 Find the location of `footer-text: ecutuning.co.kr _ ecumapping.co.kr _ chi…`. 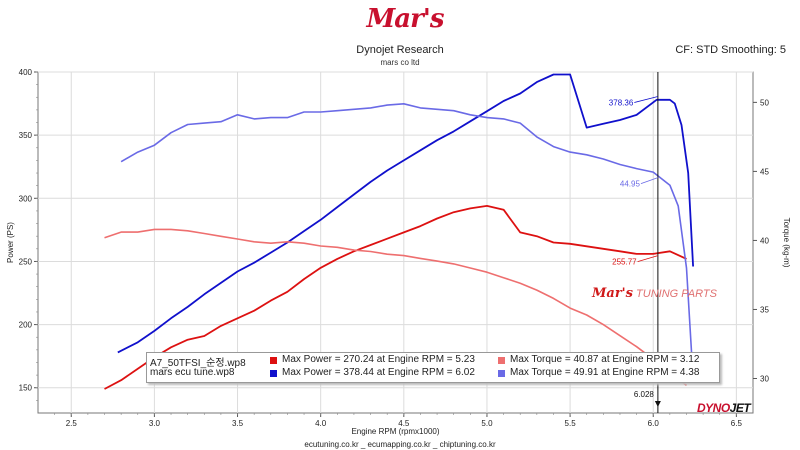

footer-text: ecutuning.co.kr _ ecumapping.co.kr _ chi… is located at coordinates (400, 444).